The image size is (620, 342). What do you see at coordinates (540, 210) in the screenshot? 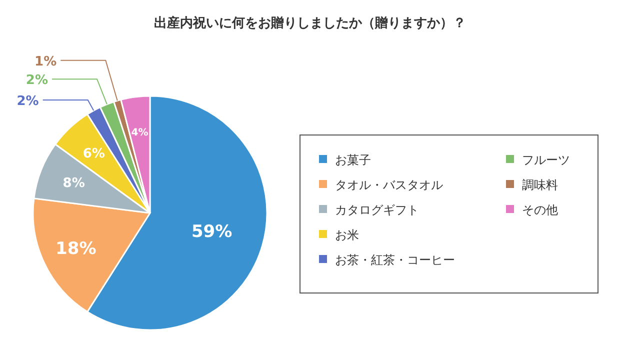
I see `legend-label: その他` at bounding box center [540, 210].